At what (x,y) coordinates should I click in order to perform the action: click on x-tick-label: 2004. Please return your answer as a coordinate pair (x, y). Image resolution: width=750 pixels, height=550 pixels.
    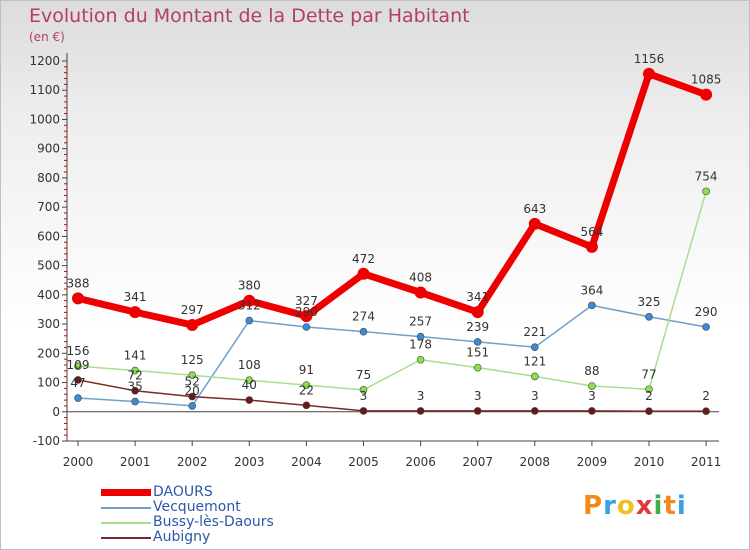
    Looking at the image, I should click on (306, 462).